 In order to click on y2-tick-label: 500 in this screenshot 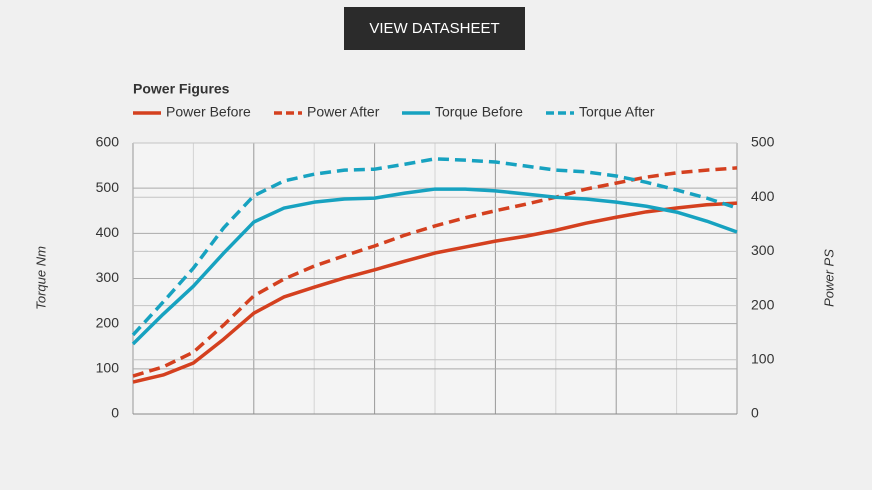, I will do `click(763, 142)`.